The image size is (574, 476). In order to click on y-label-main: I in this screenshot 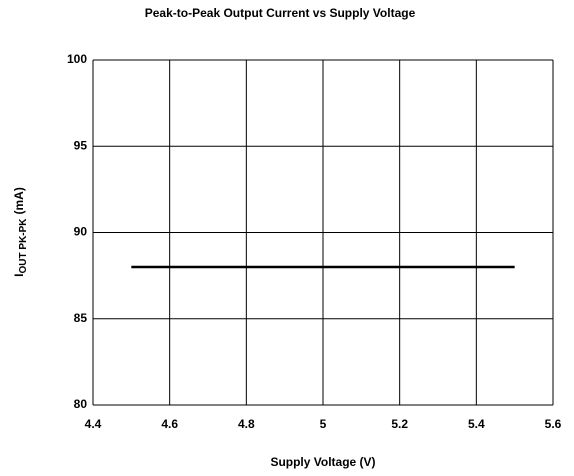, I will do `click(19, 274)`.